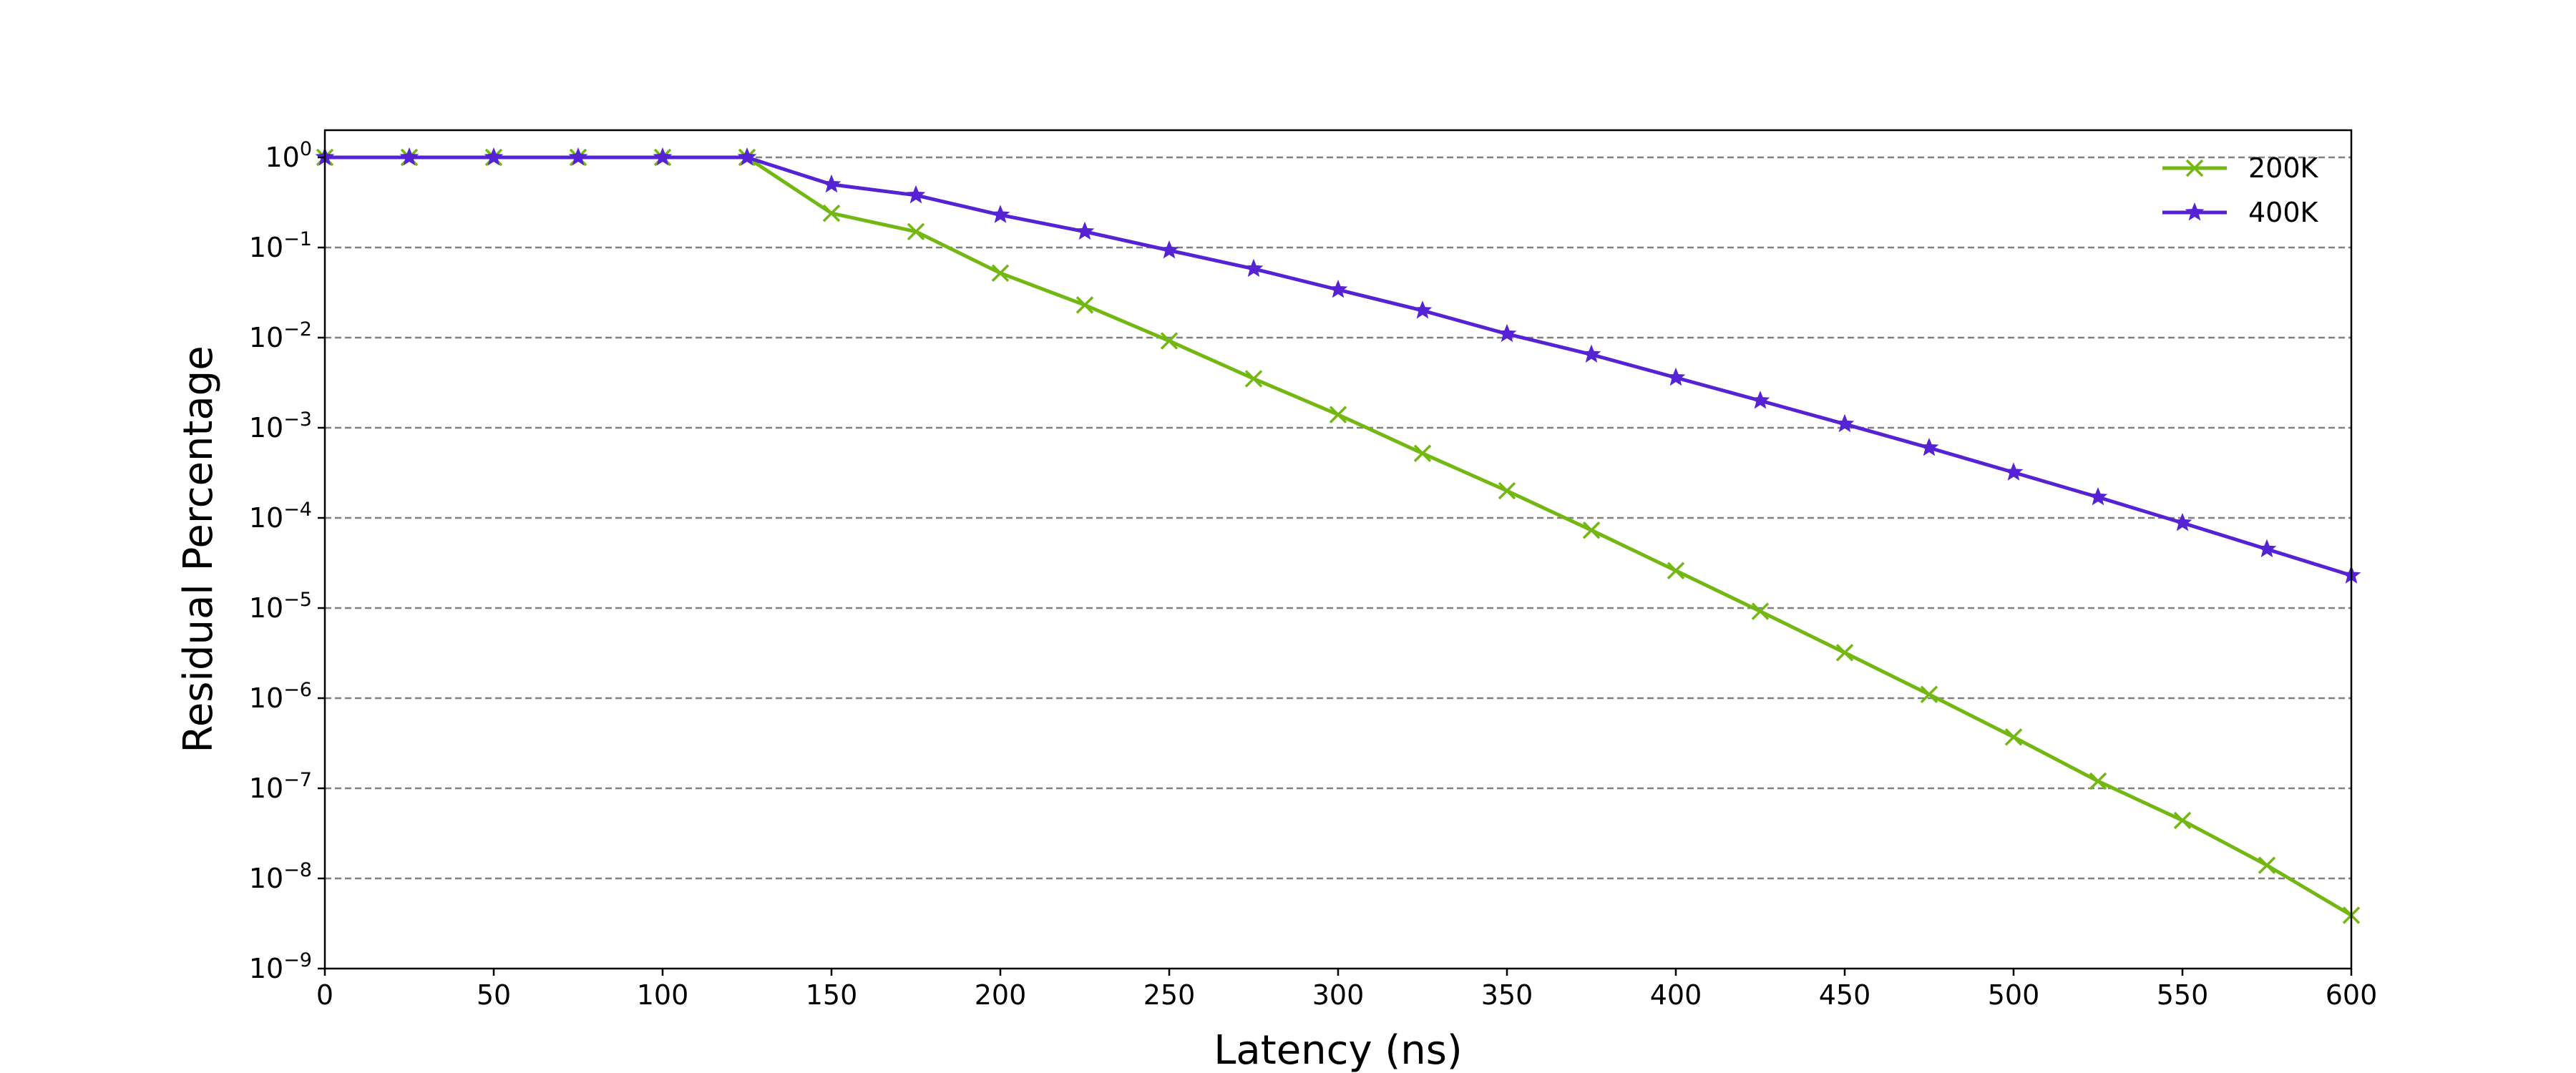  Describe the element at coordinates (198, 549) in the screenshot. I see `y-axis-title: Residual Percentage` at that location.